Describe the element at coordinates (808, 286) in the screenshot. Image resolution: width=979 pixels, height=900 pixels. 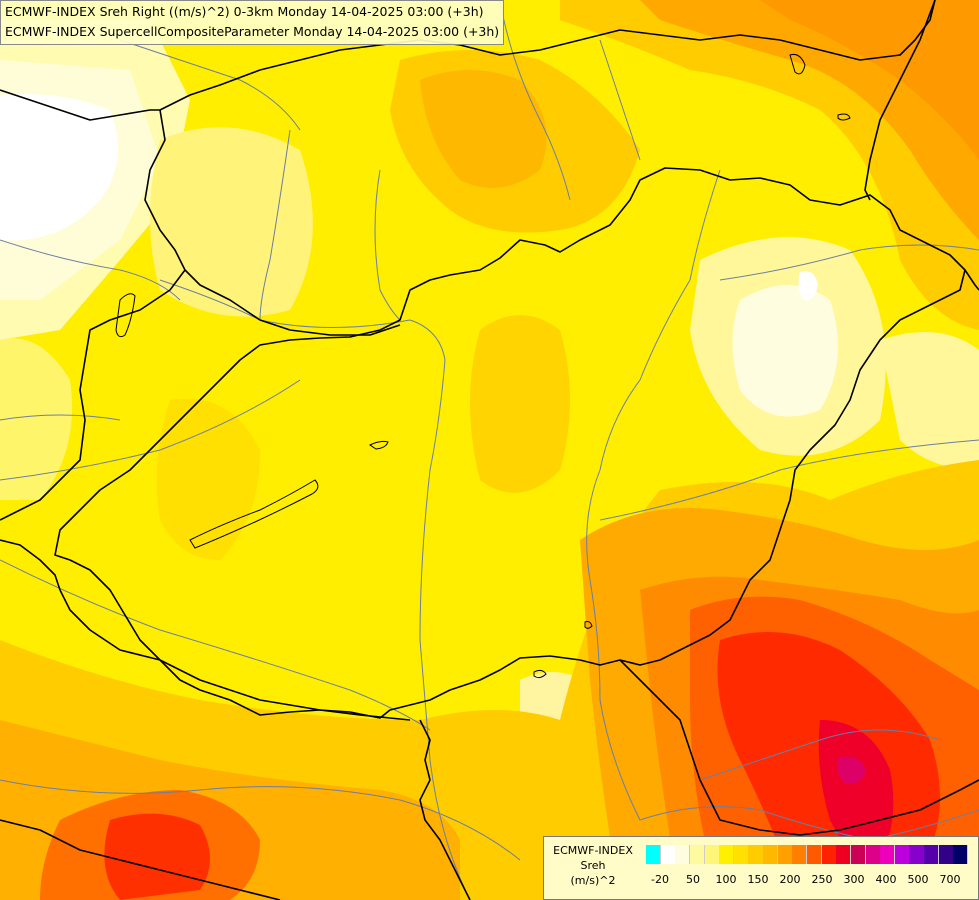
I see `white-spot-northeast` at that location.